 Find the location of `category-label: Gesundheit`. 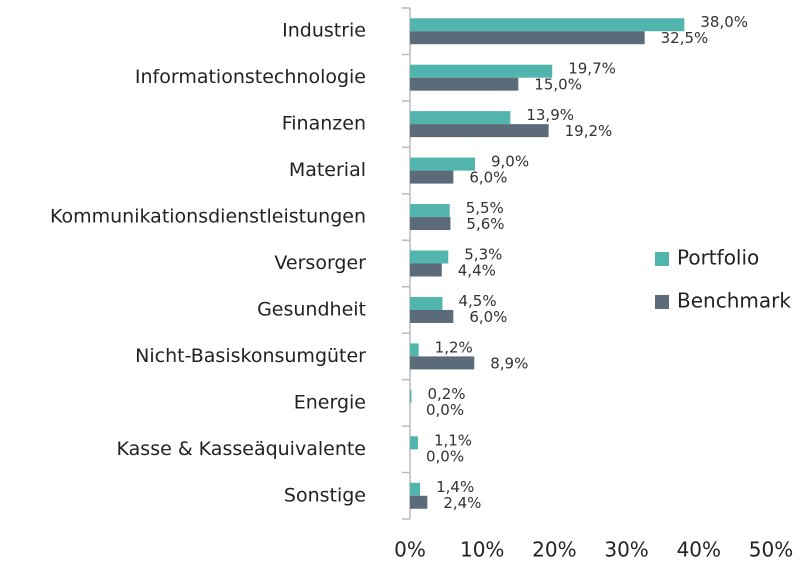

category-label: Gesundheit is located at coordinates (311, 309).